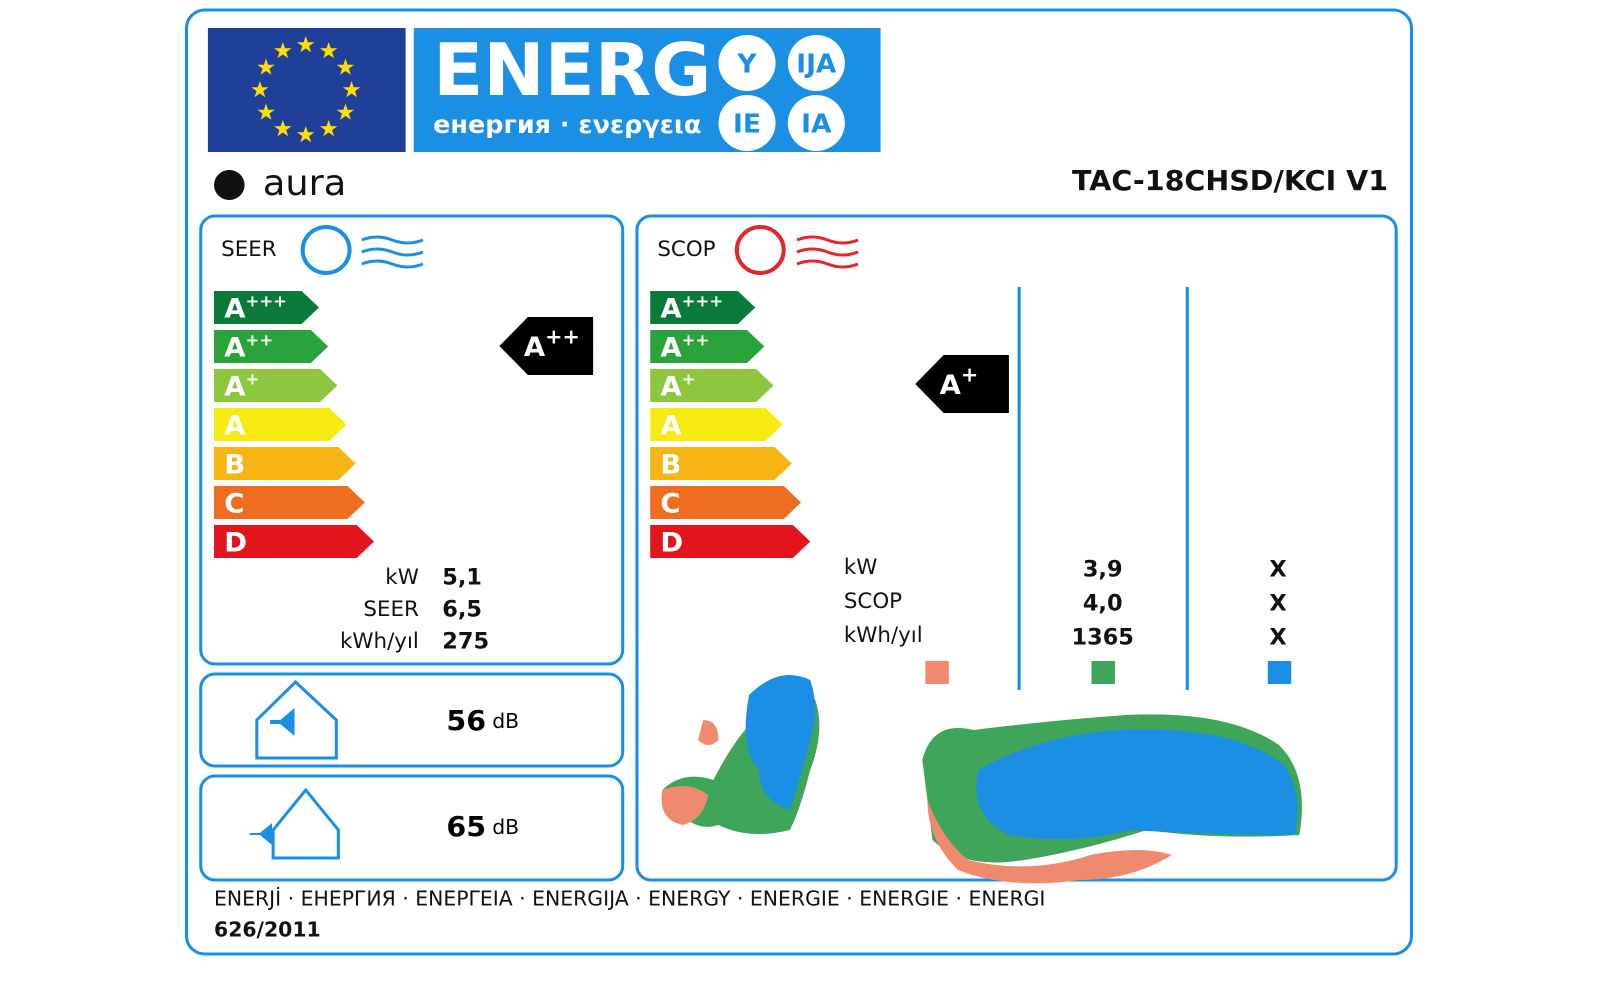 Image resolution: width=1598 pixels, height=984 pixels. I want to click on row-value: 275, so click(465, 642).